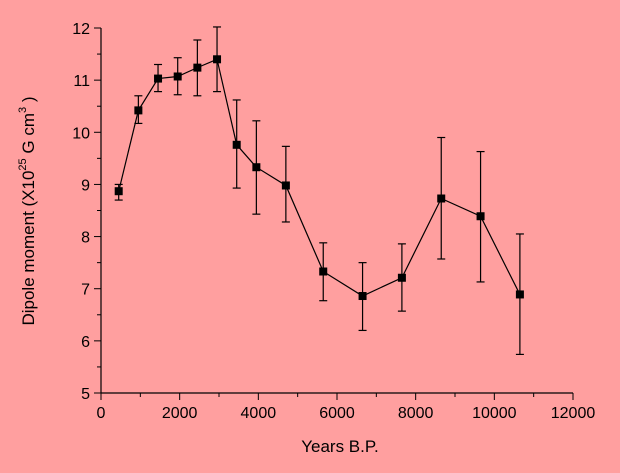 Image resolution: width=620 pixels, height=473 pixels. Describe the element at coordinates (28, 248) in the screenshot. I see `y-axis-title-prefix: Dipole moment (X10` at that location.